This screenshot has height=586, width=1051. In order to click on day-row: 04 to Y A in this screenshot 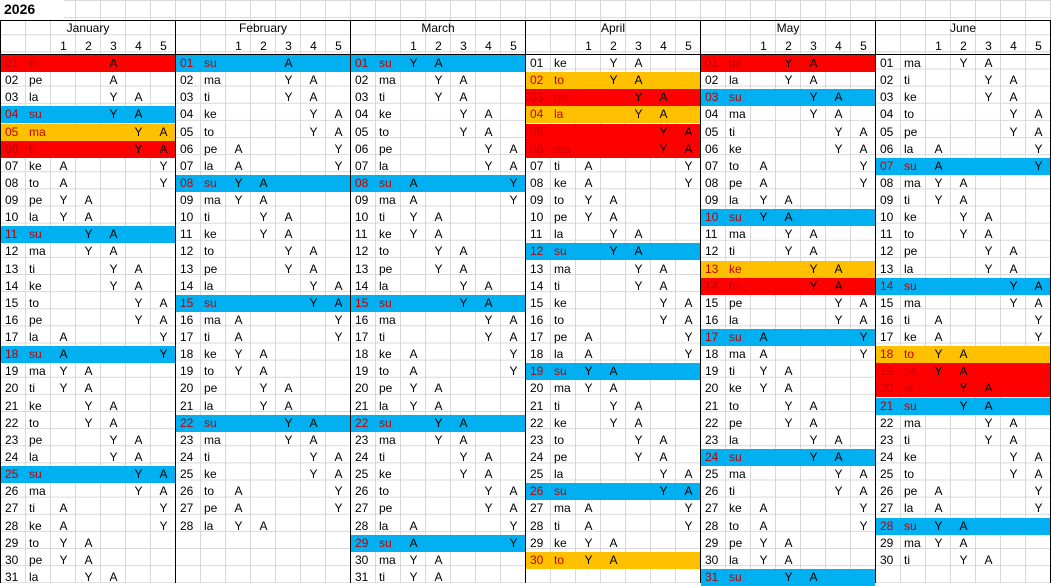, I will do `click(963, 114)`.